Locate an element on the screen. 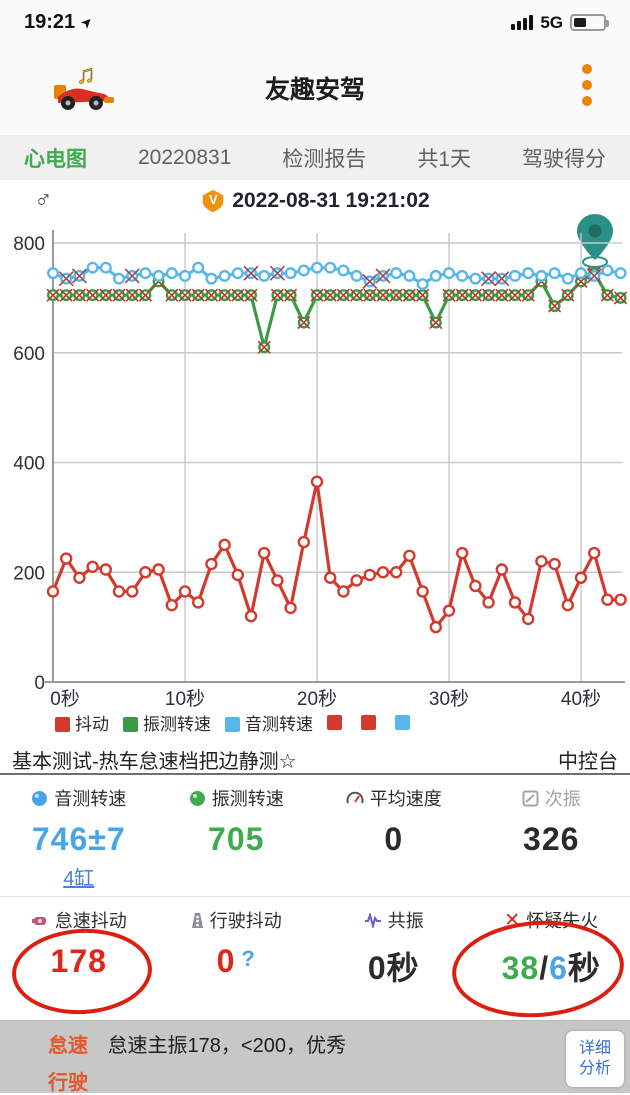  avg-speed-value: 0 is located at coordinates (393, 839).